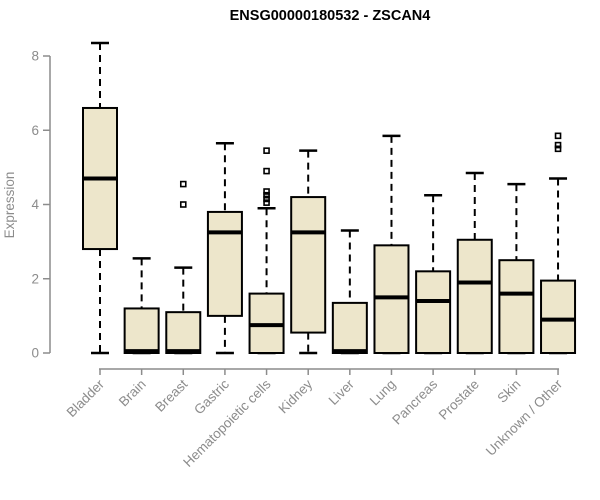 The image size is (600, 500). I want to click on boxplot-liver, so click(349, 292).